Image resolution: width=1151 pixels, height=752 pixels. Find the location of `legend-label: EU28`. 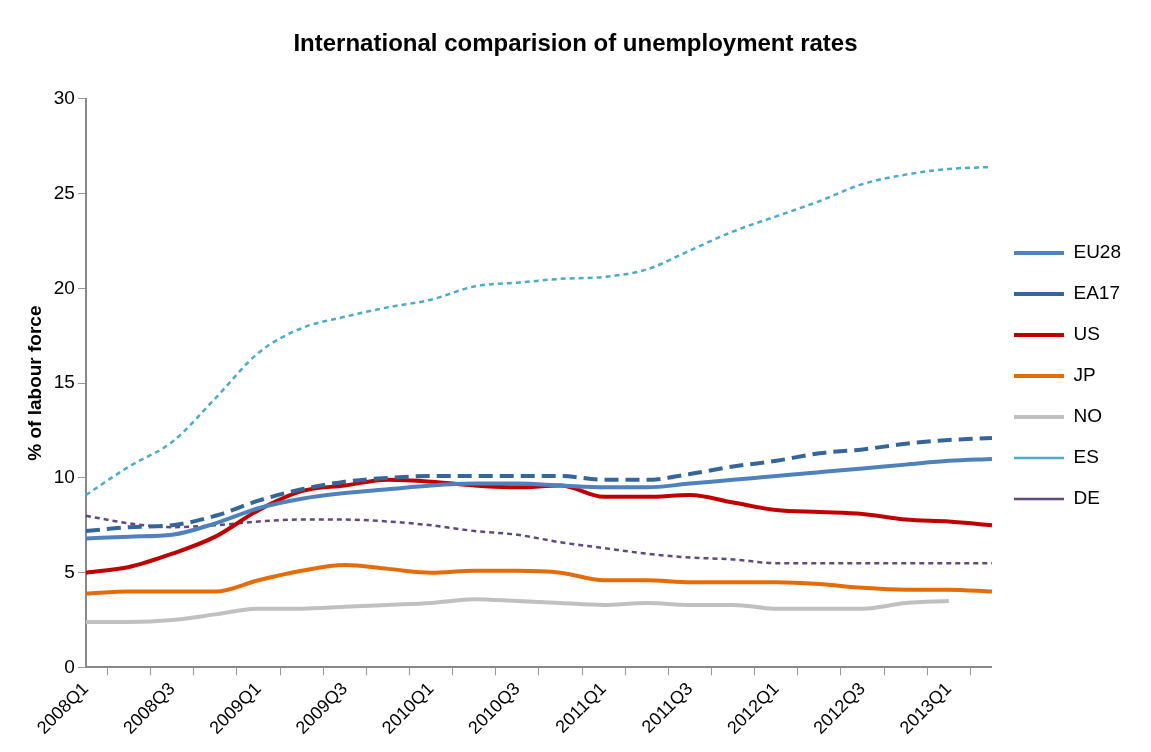

legend-label: EU28 is located at coordinates (1097, 252).